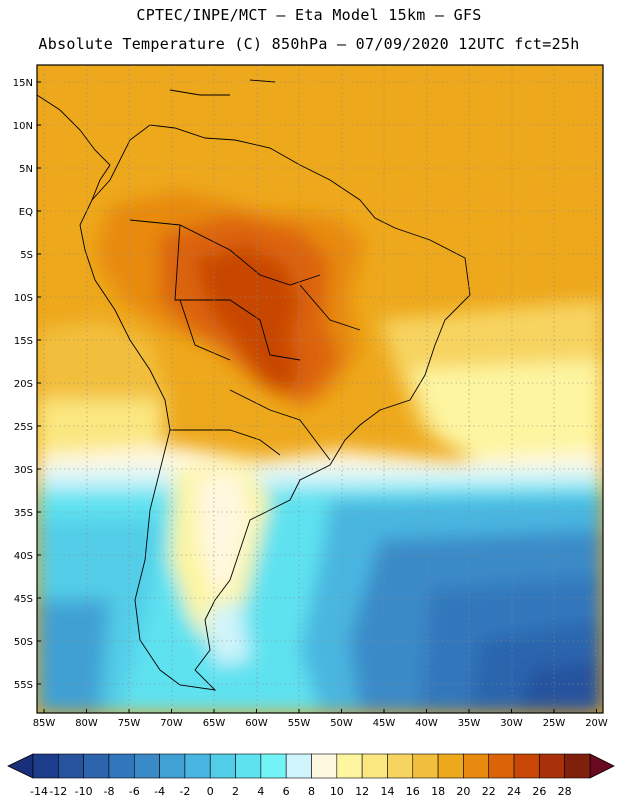 The width and height of the screenshot is (618, 800). I want to click on colorbar-label-16: 18, so click(438, 791).